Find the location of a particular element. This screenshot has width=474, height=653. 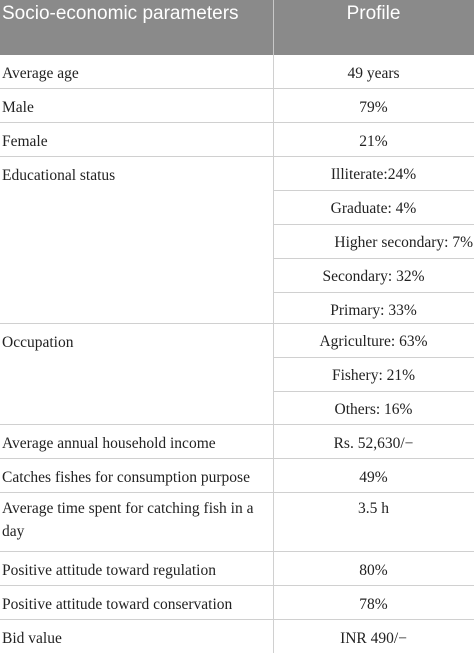

row-value: 80% is located at coordinates (373, 570).